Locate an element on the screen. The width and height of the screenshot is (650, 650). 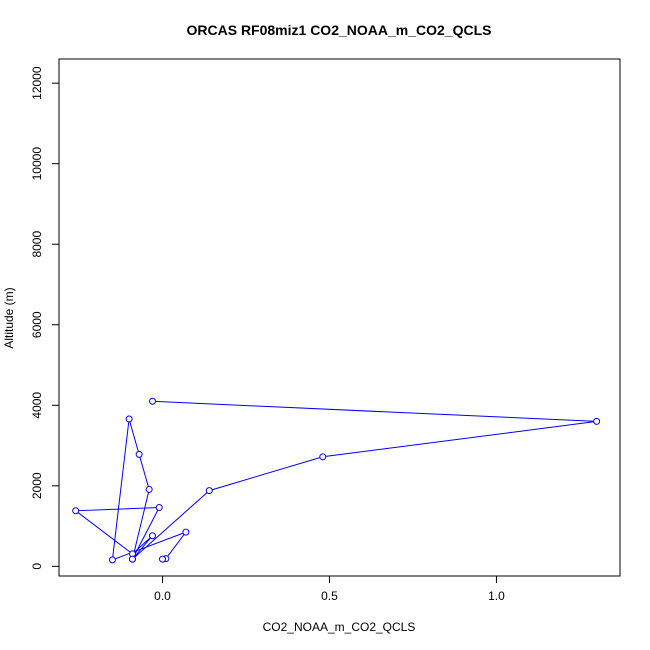
x-tick-label: 1.0 is located at coordinates (496, 596).